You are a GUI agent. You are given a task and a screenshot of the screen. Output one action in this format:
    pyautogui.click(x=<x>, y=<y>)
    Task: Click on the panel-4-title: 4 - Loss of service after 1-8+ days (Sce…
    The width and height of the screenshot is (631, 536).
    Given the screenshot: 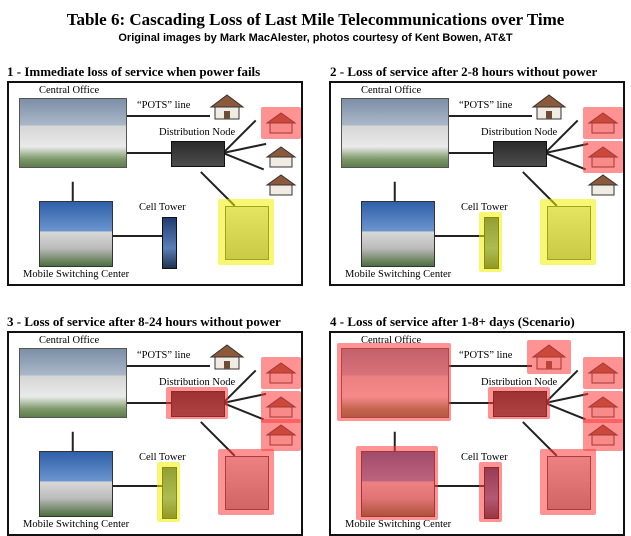 What is the action you would take?
    pyautogui.click(x=452, y=321)
    